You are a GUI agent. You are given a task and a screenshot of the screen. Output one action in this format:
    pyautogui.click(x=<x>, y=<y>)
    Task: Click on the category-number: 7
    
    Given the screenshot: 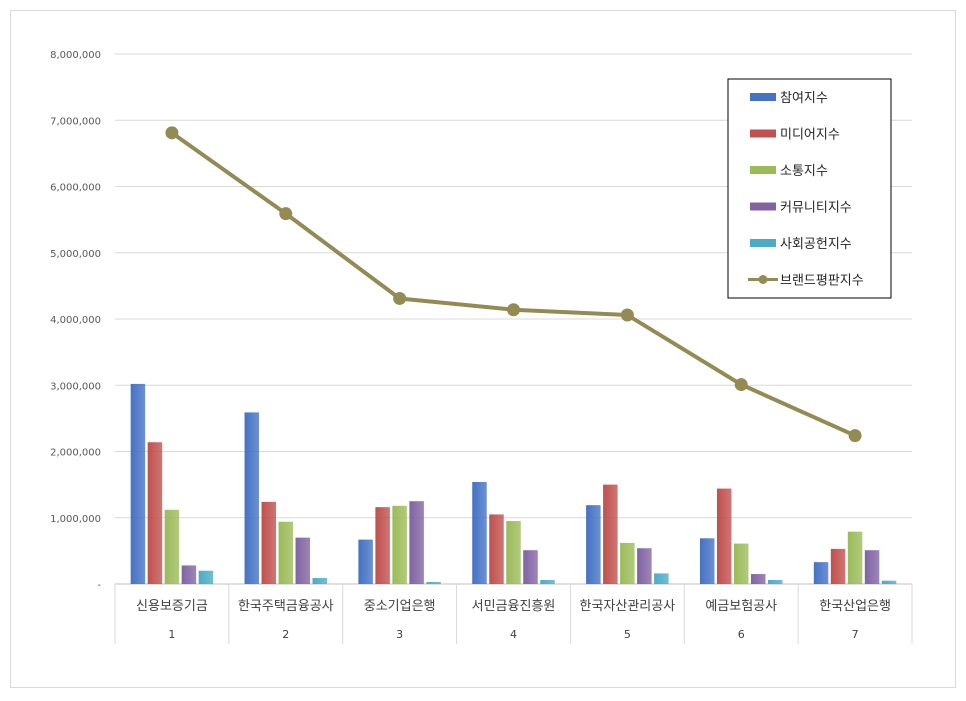 What is the action you would take?
    pyautogui.click(x=855, y=634)
    